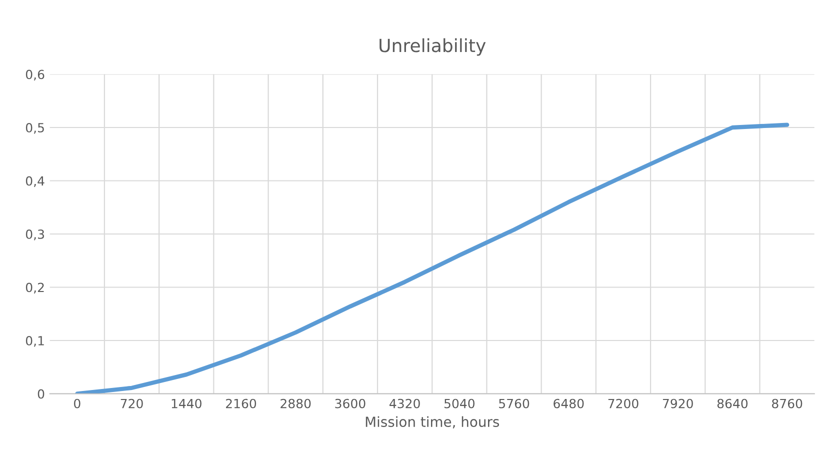 Image resolution: width=831 pixels, height=450 pixels. Describe the element at coordinates (35, 234) in the screenshot. I see `y-tick-label: 0,3` at that location.